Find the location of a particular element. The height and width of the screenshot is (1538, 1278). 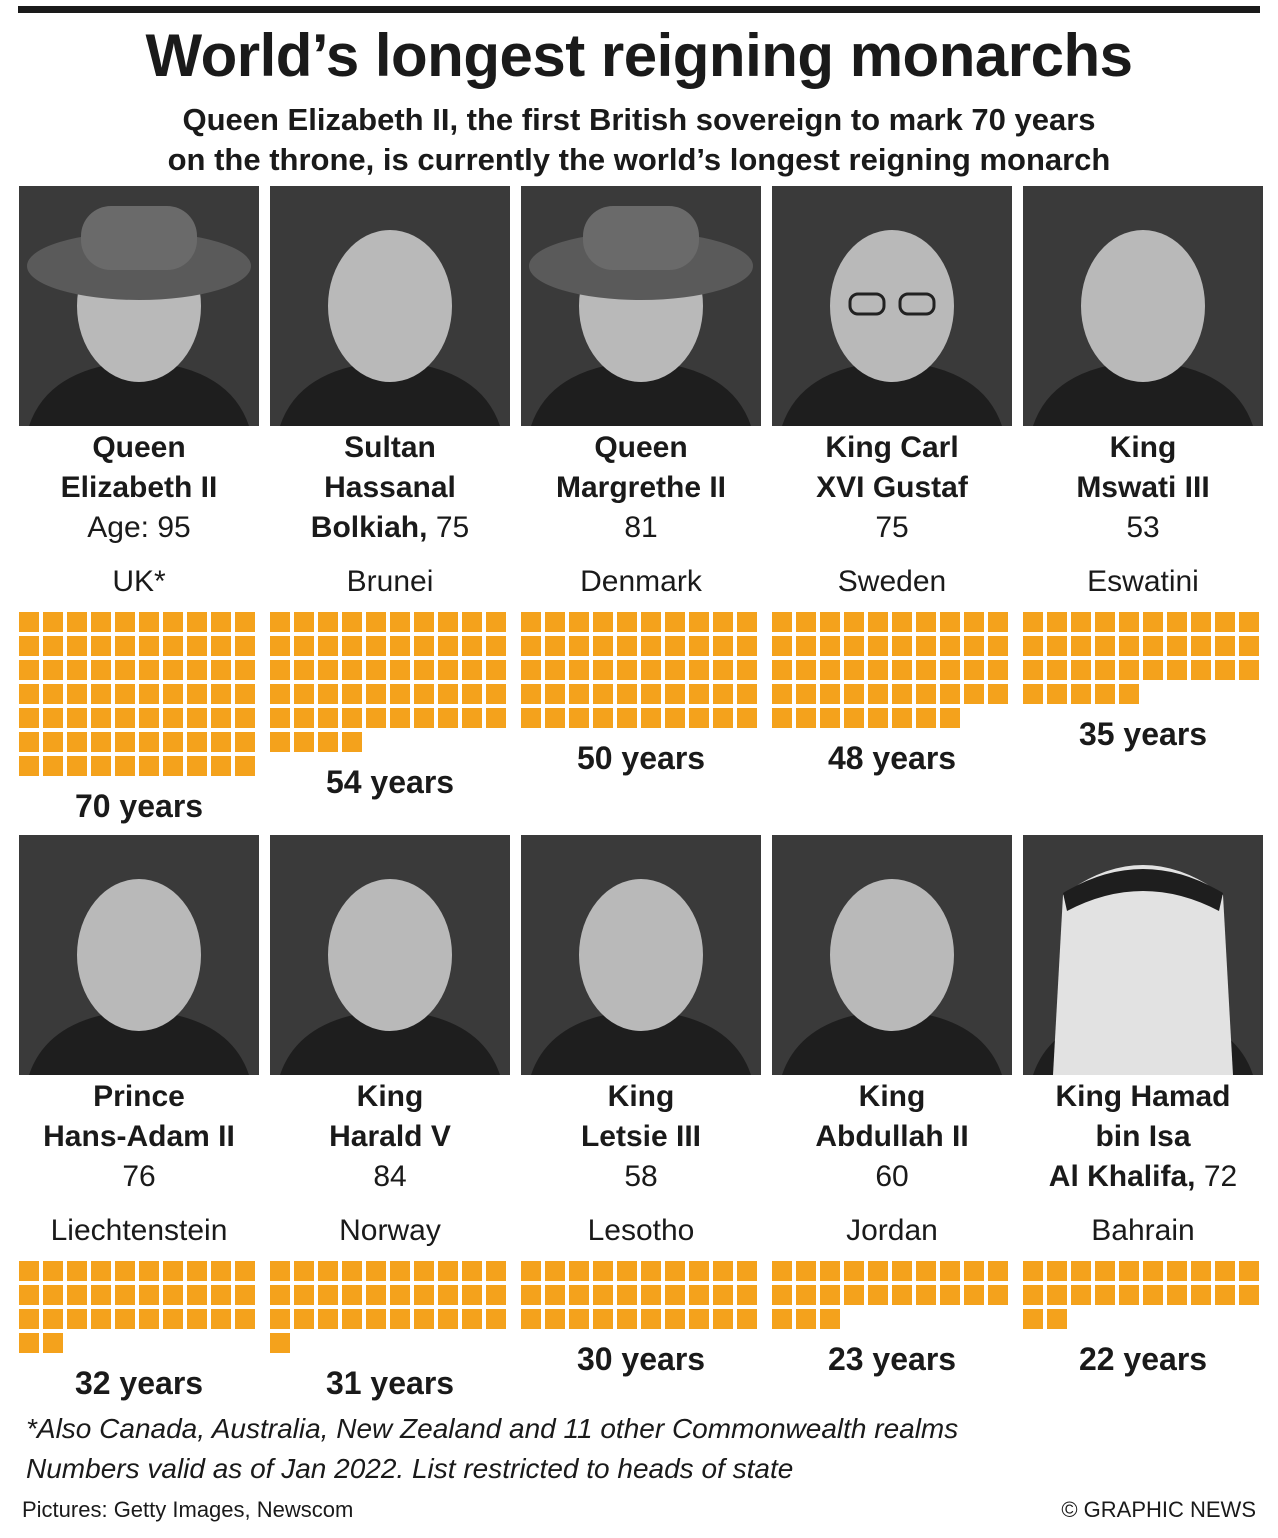

reign-years-label: 32 years is located at coordinates (139, 1383).